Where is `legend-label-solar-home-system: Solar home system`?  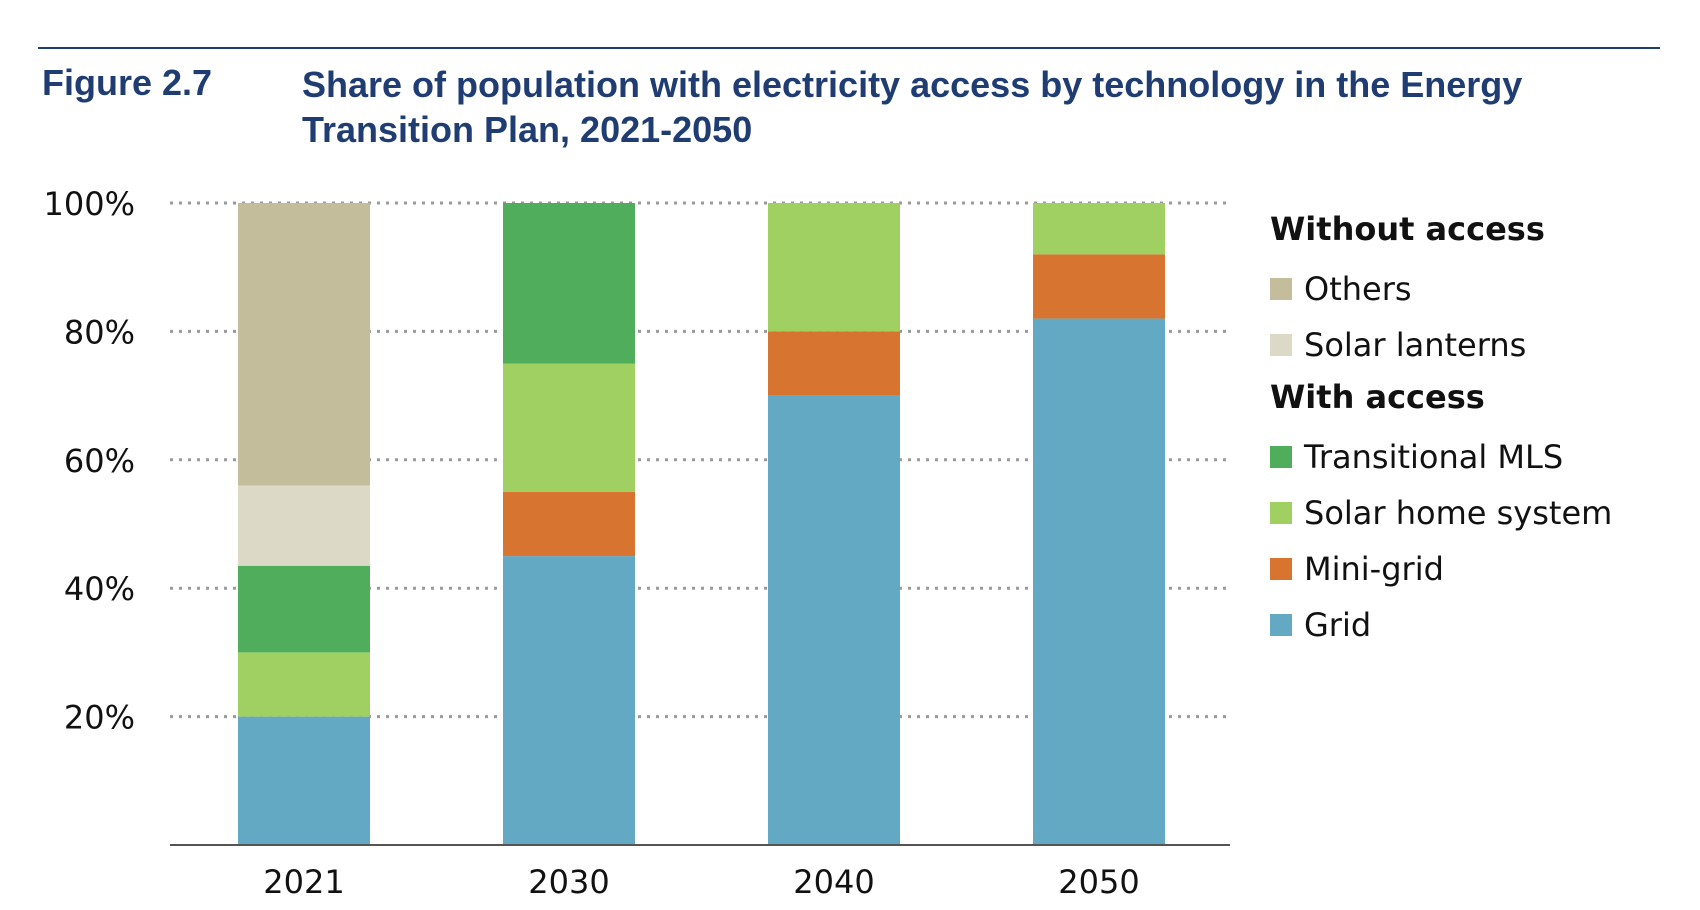
legend-label-solar-home-system: Solar home system is located at coordinates (1458, 513).